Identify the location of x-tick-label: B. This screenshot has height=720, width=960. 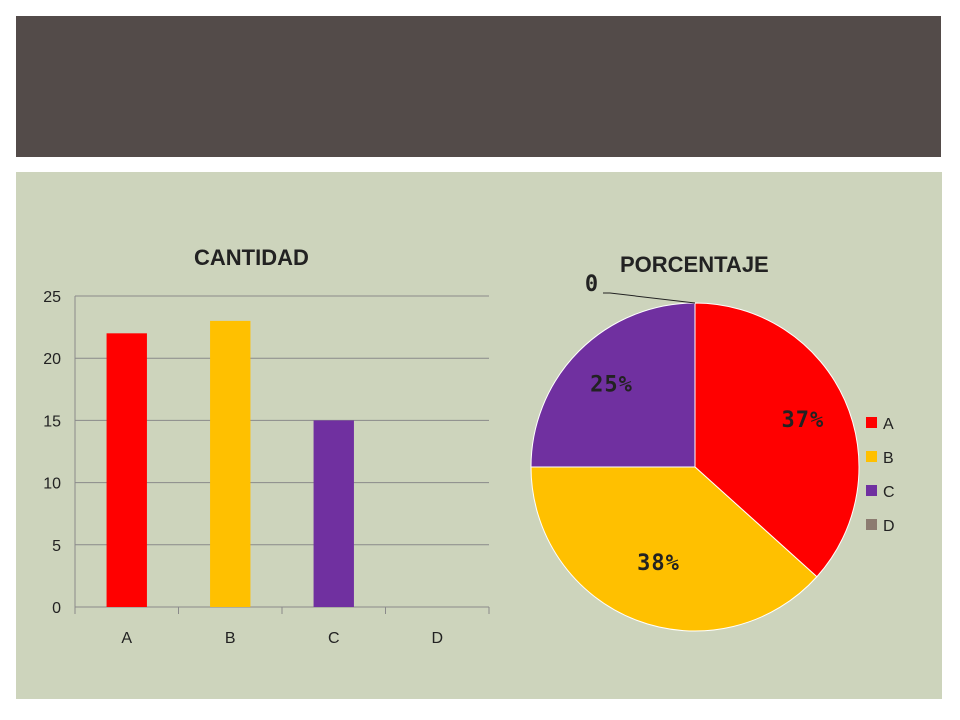
(230, 638).